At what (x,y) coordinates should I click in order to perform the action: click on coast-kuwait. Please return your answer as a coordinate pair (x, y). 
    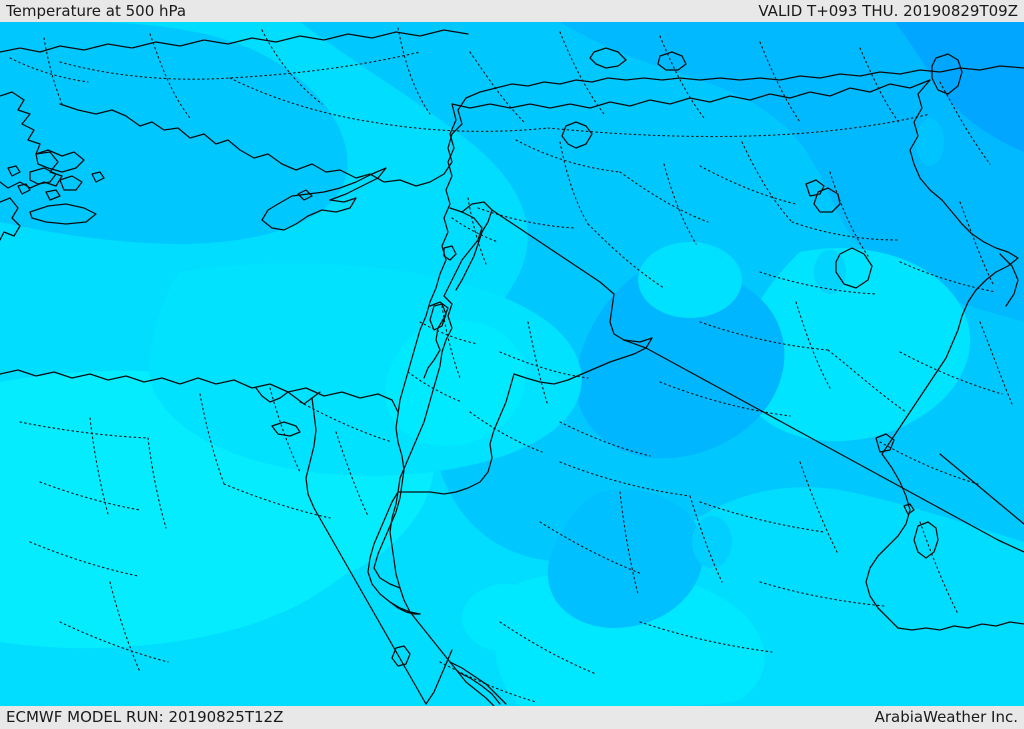
    Looking at the image, I should click on (885, 443).